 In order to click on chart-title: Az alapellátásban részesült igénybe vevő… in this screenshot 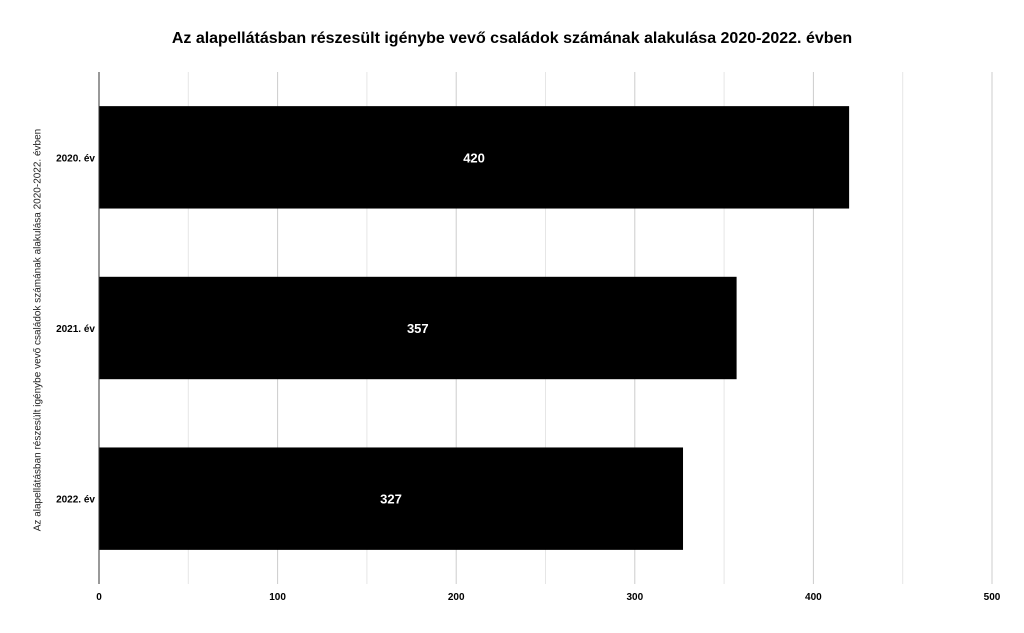, I will do `click(512, 38)`.